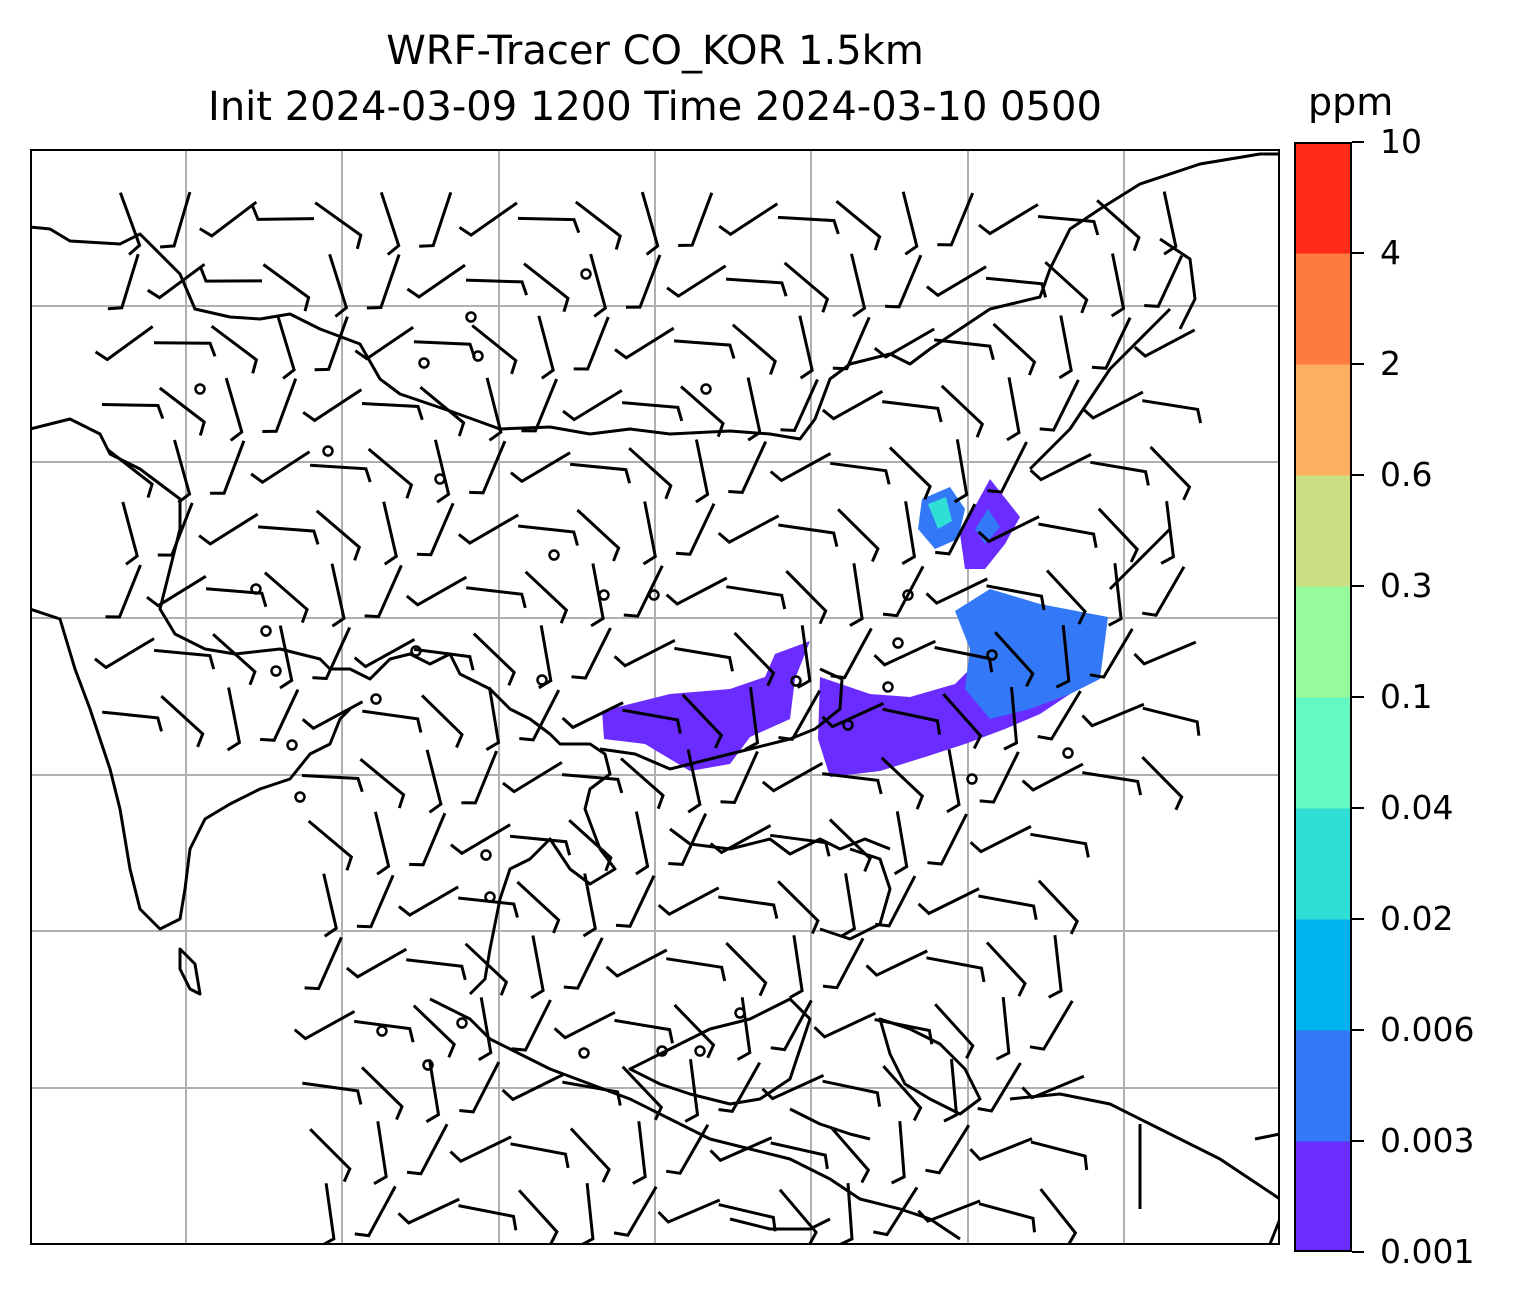 This screenshot has height=1306, width=1528. I want to click on colorbar-tick-label: 0.3, so click(1406, 585).